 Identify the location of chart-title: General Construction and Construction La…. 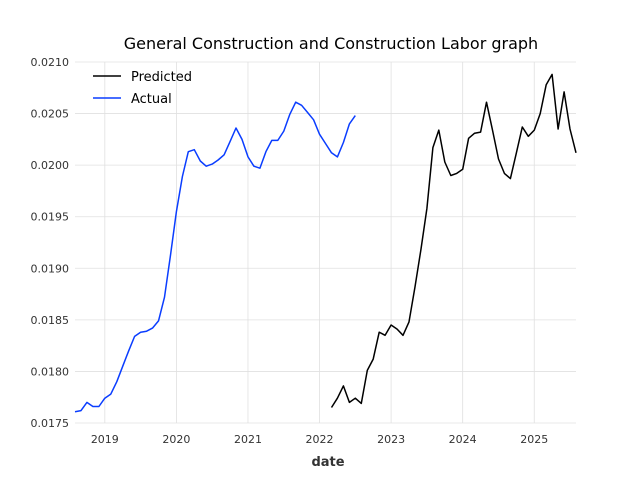
(331, 43).